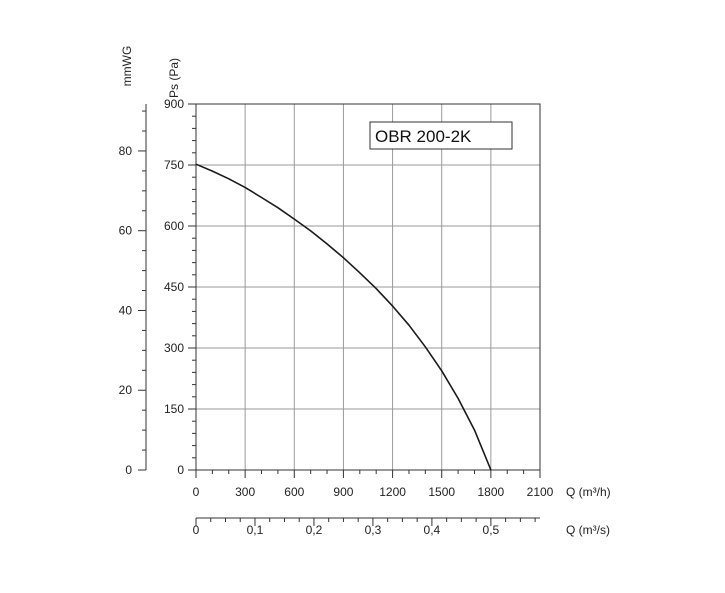  Describe the element at coordinates (126, 310) in the screenshot. I see `mmwg-tick-label: 40` at that location.